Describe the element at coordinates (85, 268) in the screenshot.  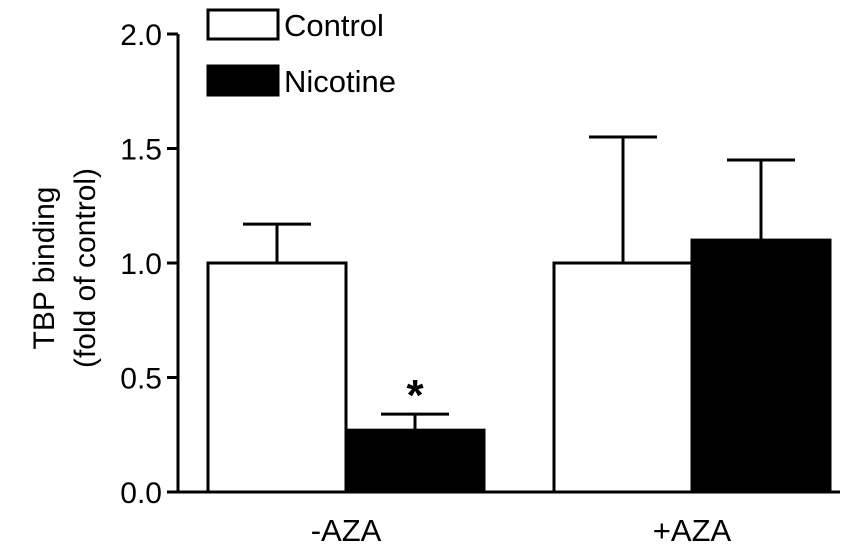
I see `y-axis-title-line2: (fold of control)` at that location.